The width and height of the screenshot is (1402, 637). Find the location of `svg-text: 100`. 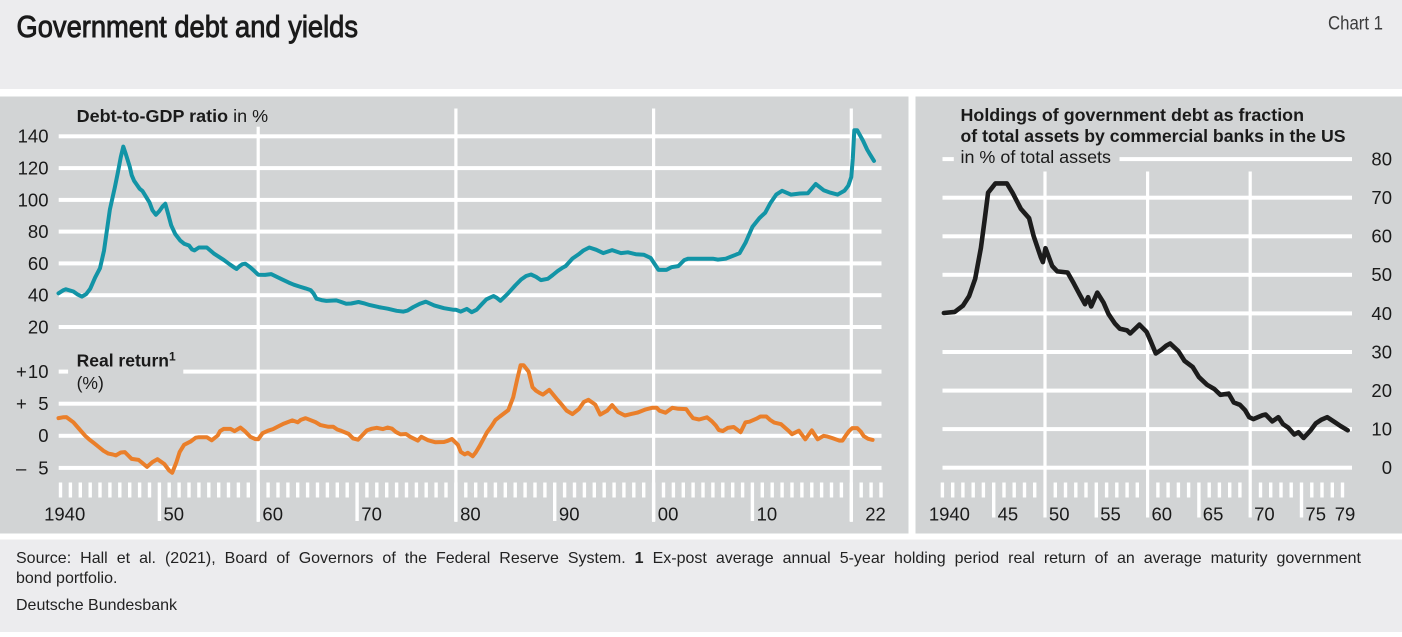

svg-text: 100 is located at coordinates (33, 199).